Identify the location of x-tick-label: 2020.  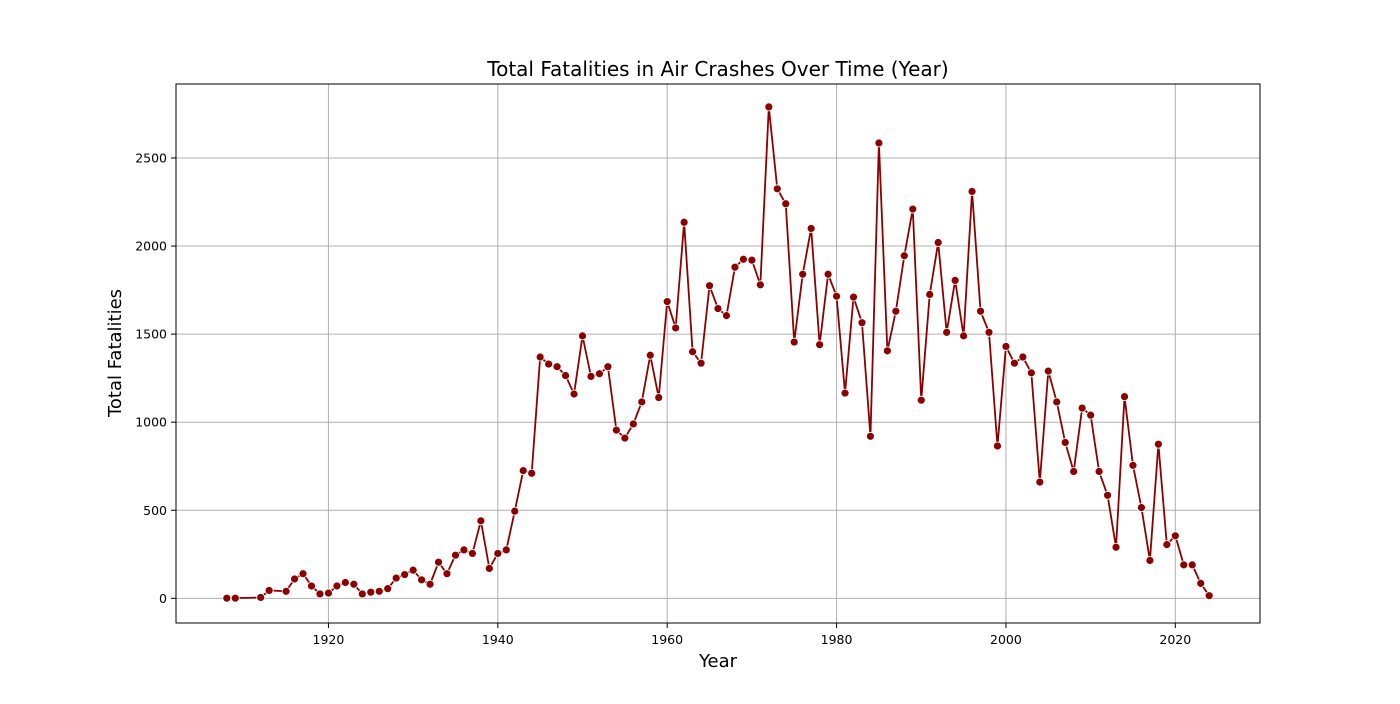
(1175, 639).